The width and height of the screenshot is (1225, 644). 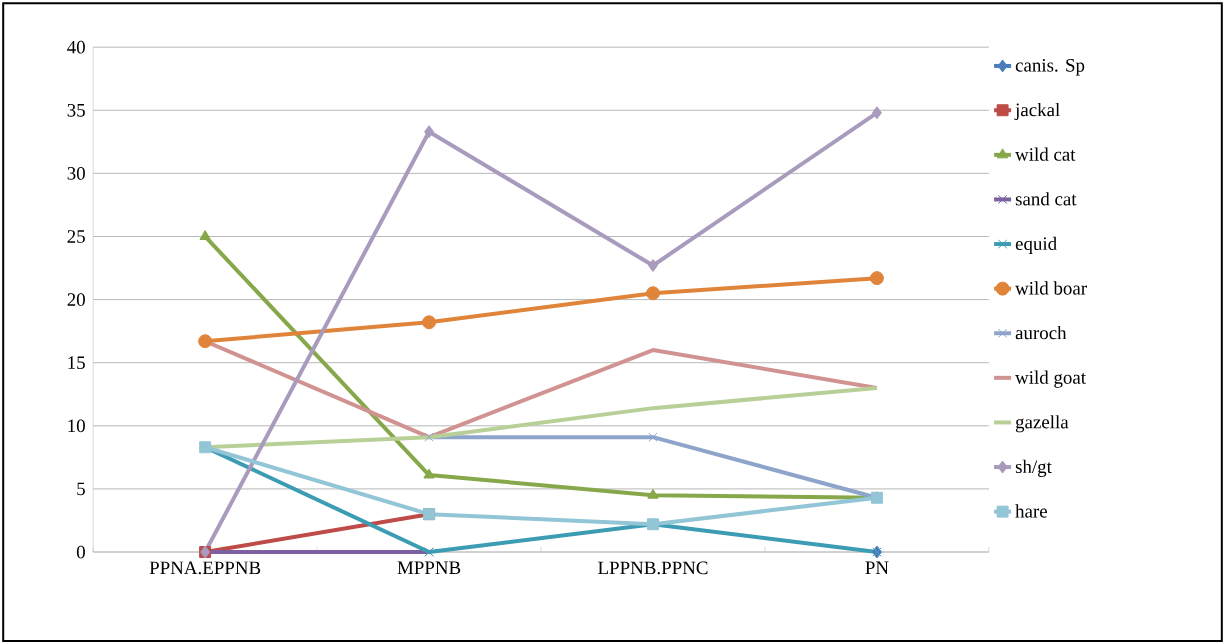 I want to click on legend-label: sh/gt, so click(x=1033, y=468).